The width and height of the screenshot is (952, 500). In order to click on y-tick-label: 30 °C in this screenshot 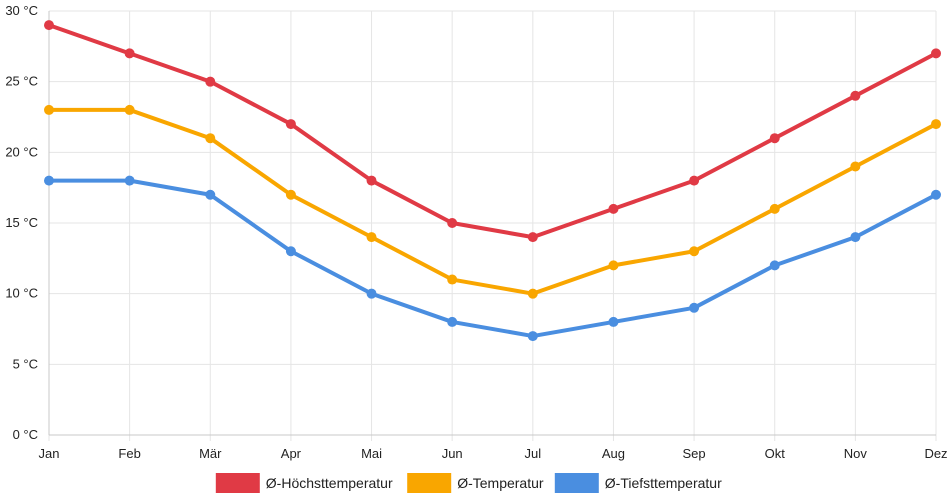, I will do `click(21, 10)`.